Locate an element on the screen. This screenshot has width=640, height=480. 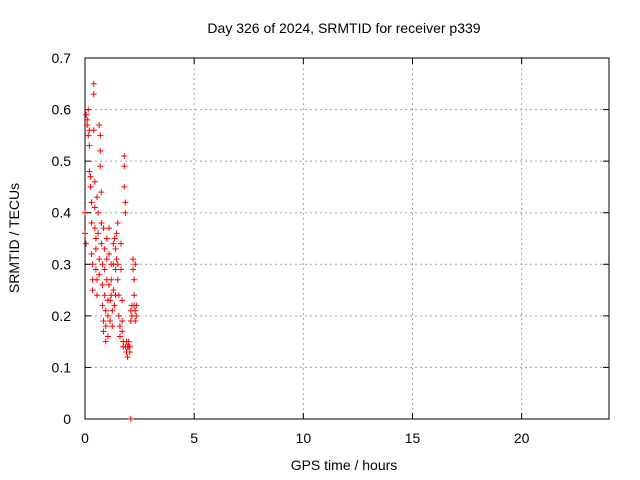
x-tick-label: 5 is located at coordinates (194, 438).